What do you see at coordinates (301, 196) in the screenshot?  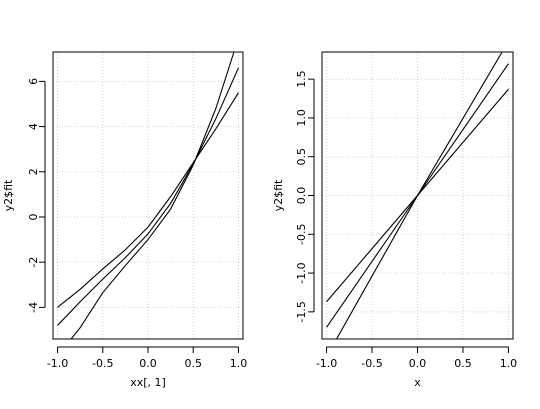 I see `y-tick-label: 0.0` at bounding box center [301, 196].